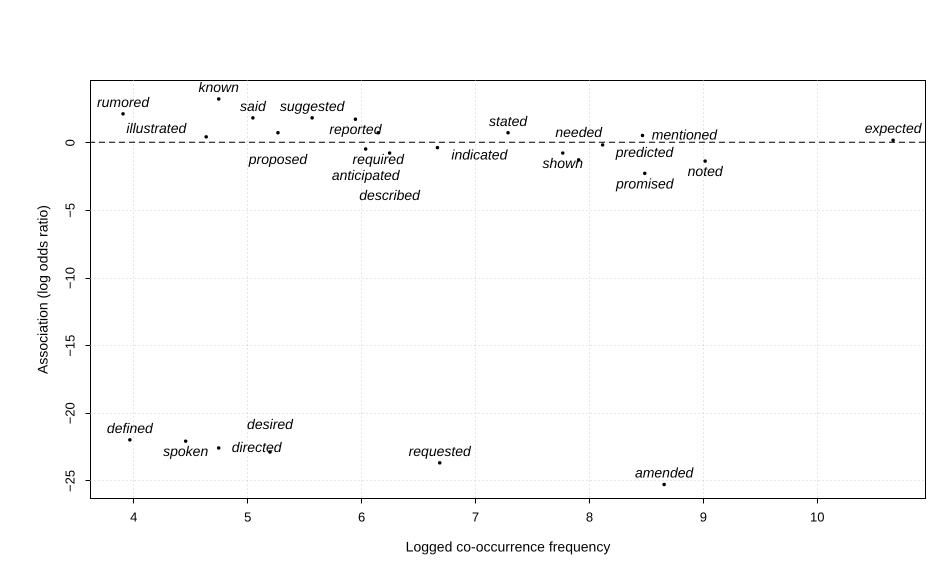 This screenshot has height=586, width=935. What do you see at coordinates (685, 134) in the screenshot?
I see `data-label: mentioned` at bounding box center [685, 134].